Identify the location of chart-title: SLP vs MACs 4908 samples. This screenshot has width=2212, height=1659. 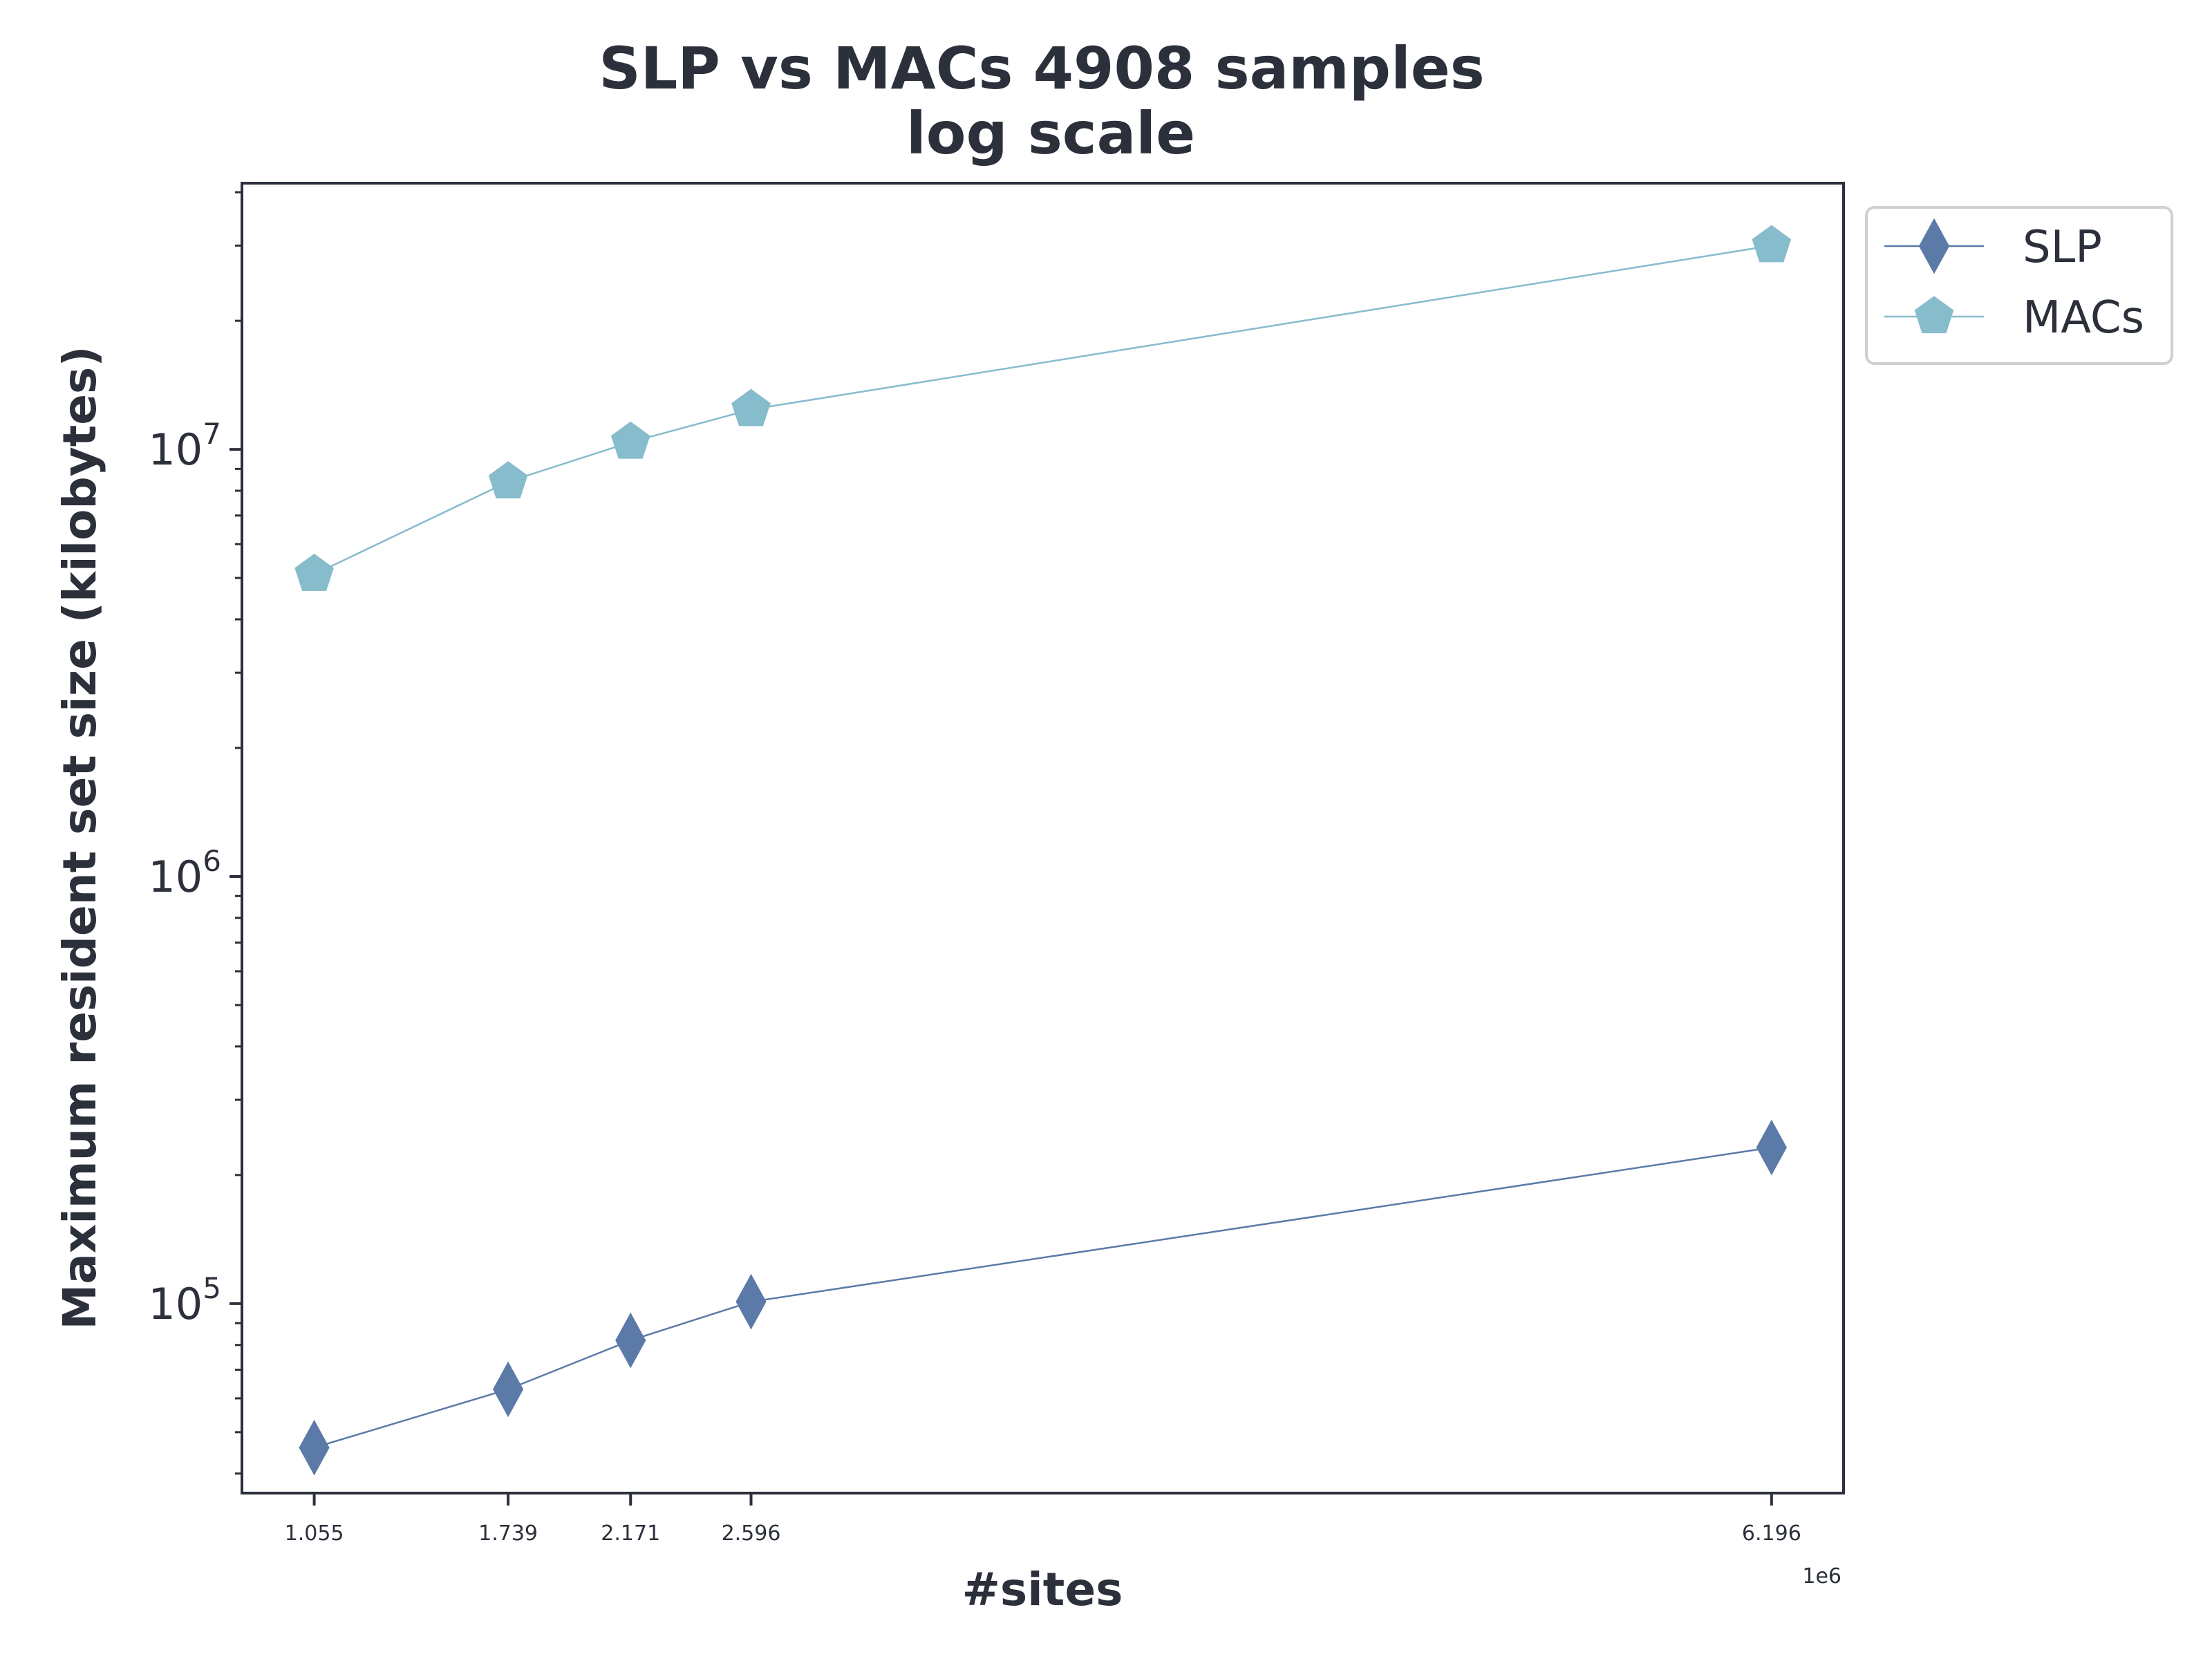
(1042, 68).